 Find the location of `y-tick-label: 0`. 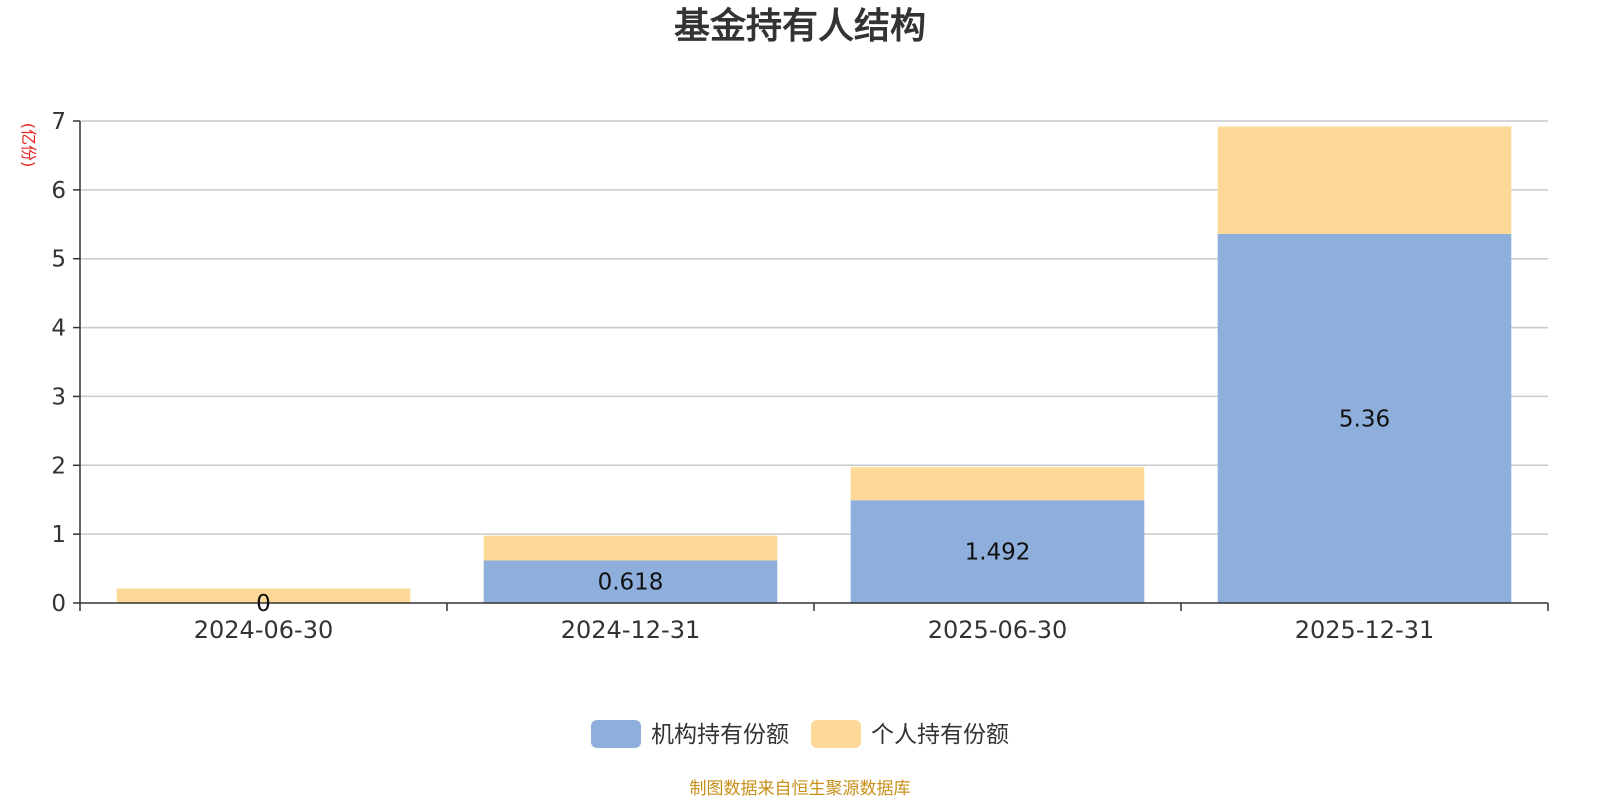

y-tick-label: 0 is located at coordinates (58, 604).